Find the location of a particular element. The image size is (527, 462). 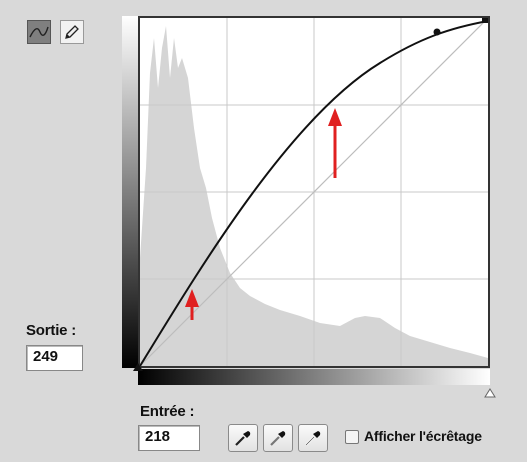

curve-icon is located at coordinates (39, 32).